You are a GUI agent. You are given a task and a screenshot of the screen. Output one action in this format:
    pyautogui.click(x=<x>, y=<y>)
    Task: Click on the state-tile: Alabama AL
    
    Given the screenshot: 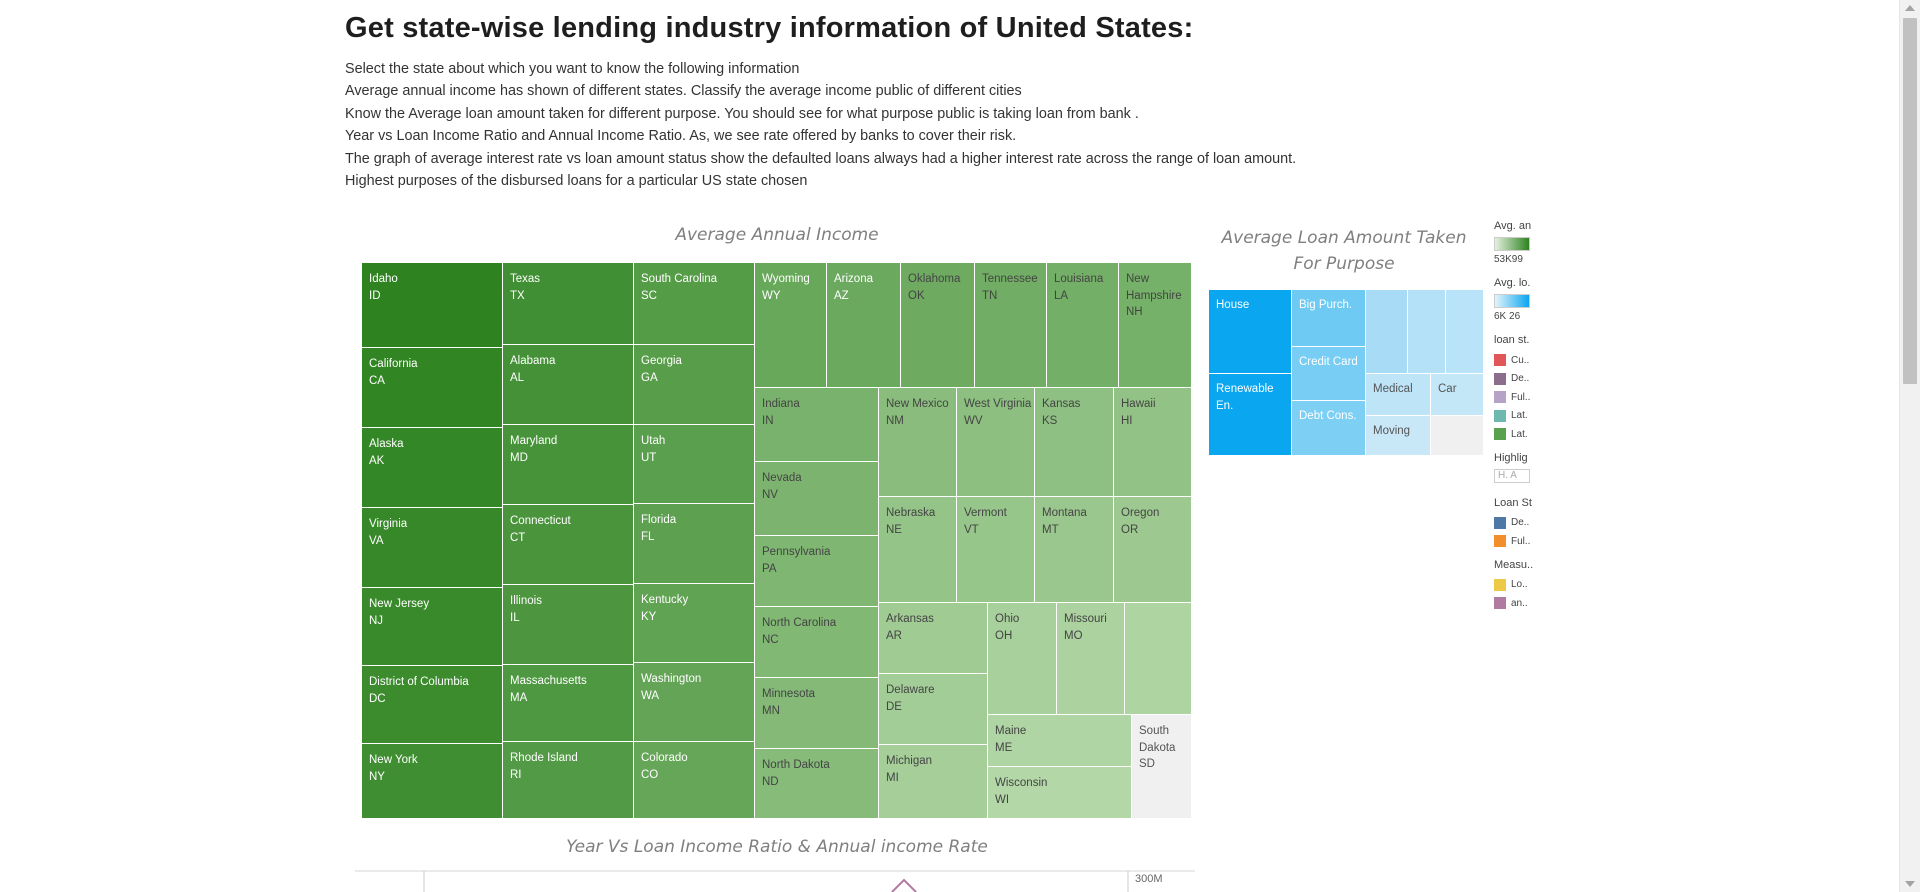 What is the action you would take?
    pyautogui.click(x=568, y=385)
    